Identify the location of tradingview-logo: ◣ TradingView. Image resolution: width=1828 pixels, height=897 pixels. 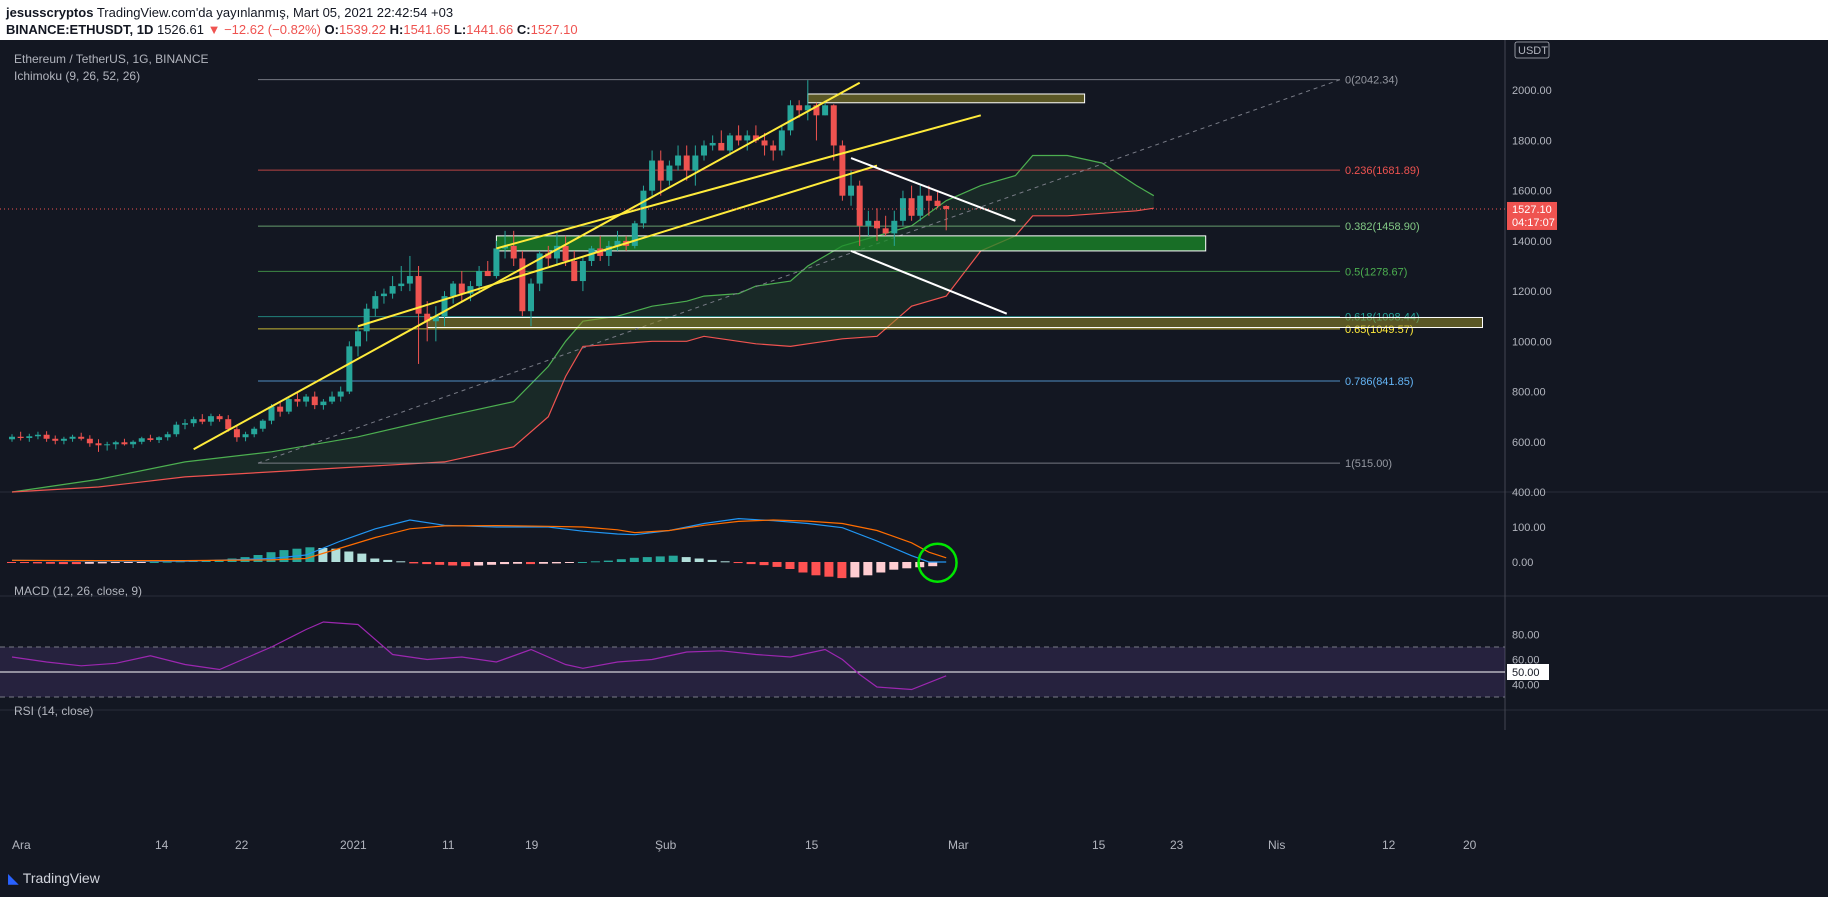
(54, 878).